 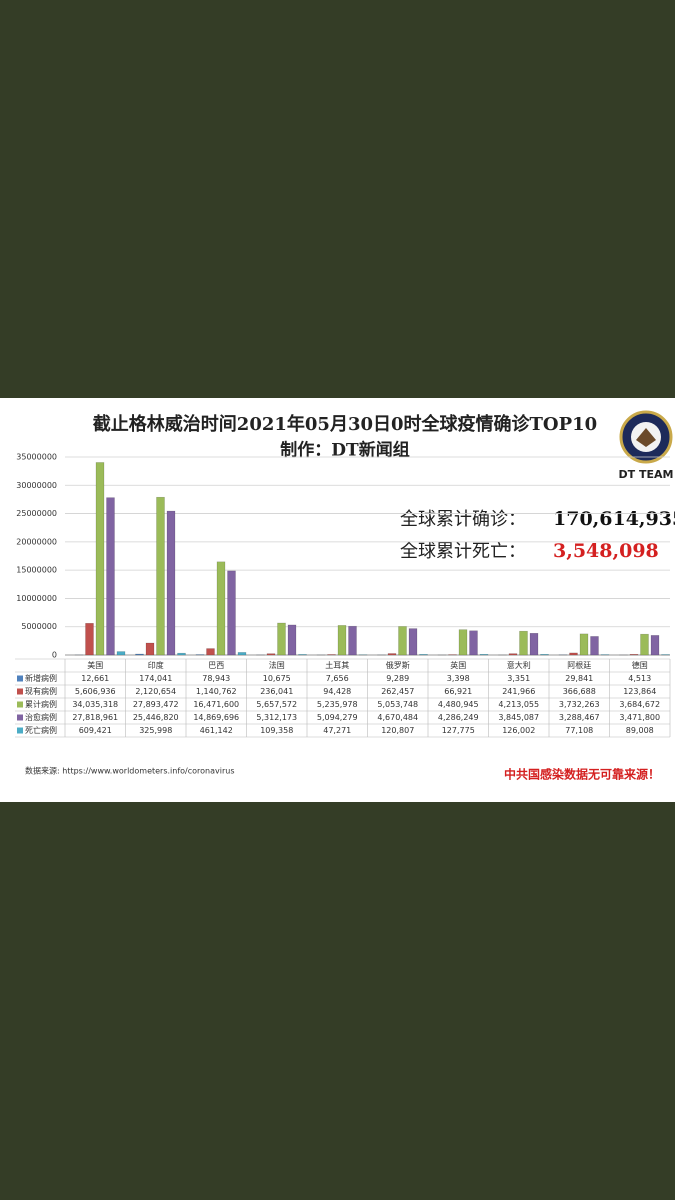 I want to click on data-label: 109,358, so click(x=276, y=730).